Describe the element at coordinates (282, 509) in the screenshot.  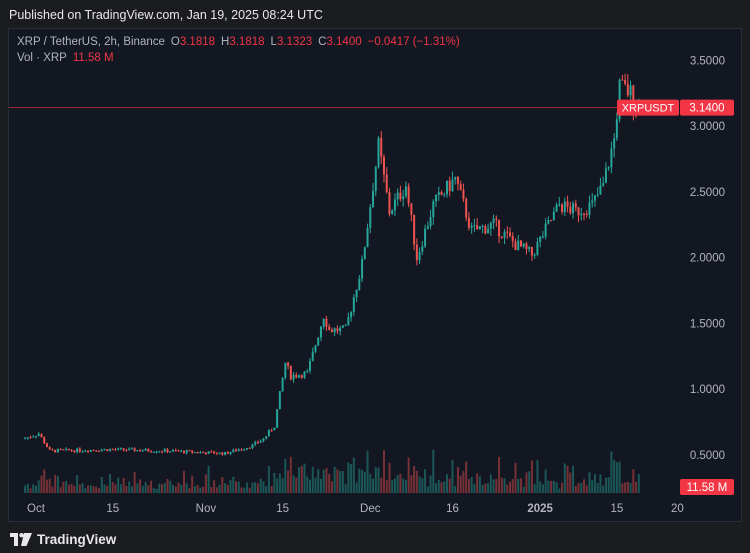
I see `x-tick-label: 15` at that location.